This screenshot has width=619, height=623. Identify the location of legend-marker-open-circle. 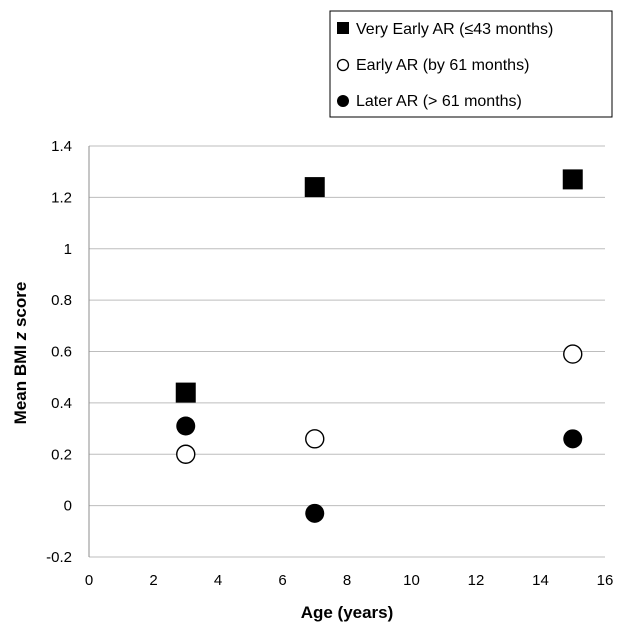
(343, 65).